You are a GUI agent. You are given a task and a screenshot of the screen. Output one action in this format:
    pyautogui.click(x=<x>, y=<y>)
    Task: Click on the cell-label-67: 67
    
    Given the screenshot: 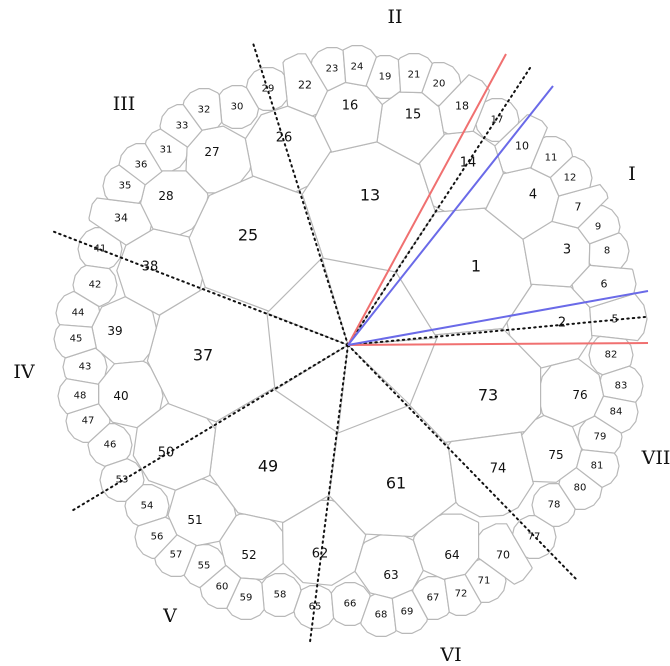 What is the action you would take?
    pyautogui.click(x=433, y=598)
    